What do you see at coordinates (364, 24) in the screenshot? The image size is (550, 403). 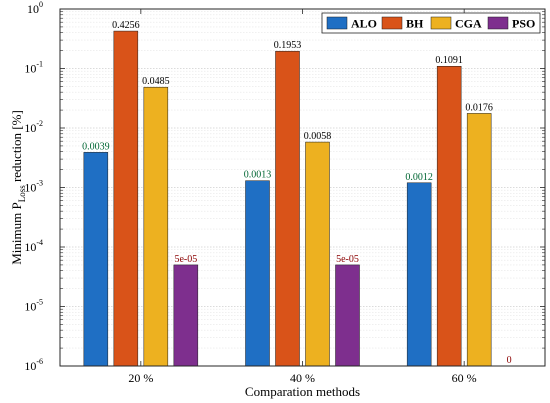 I see `legend-label-alo: ALO` at bounding box center [364, 24].